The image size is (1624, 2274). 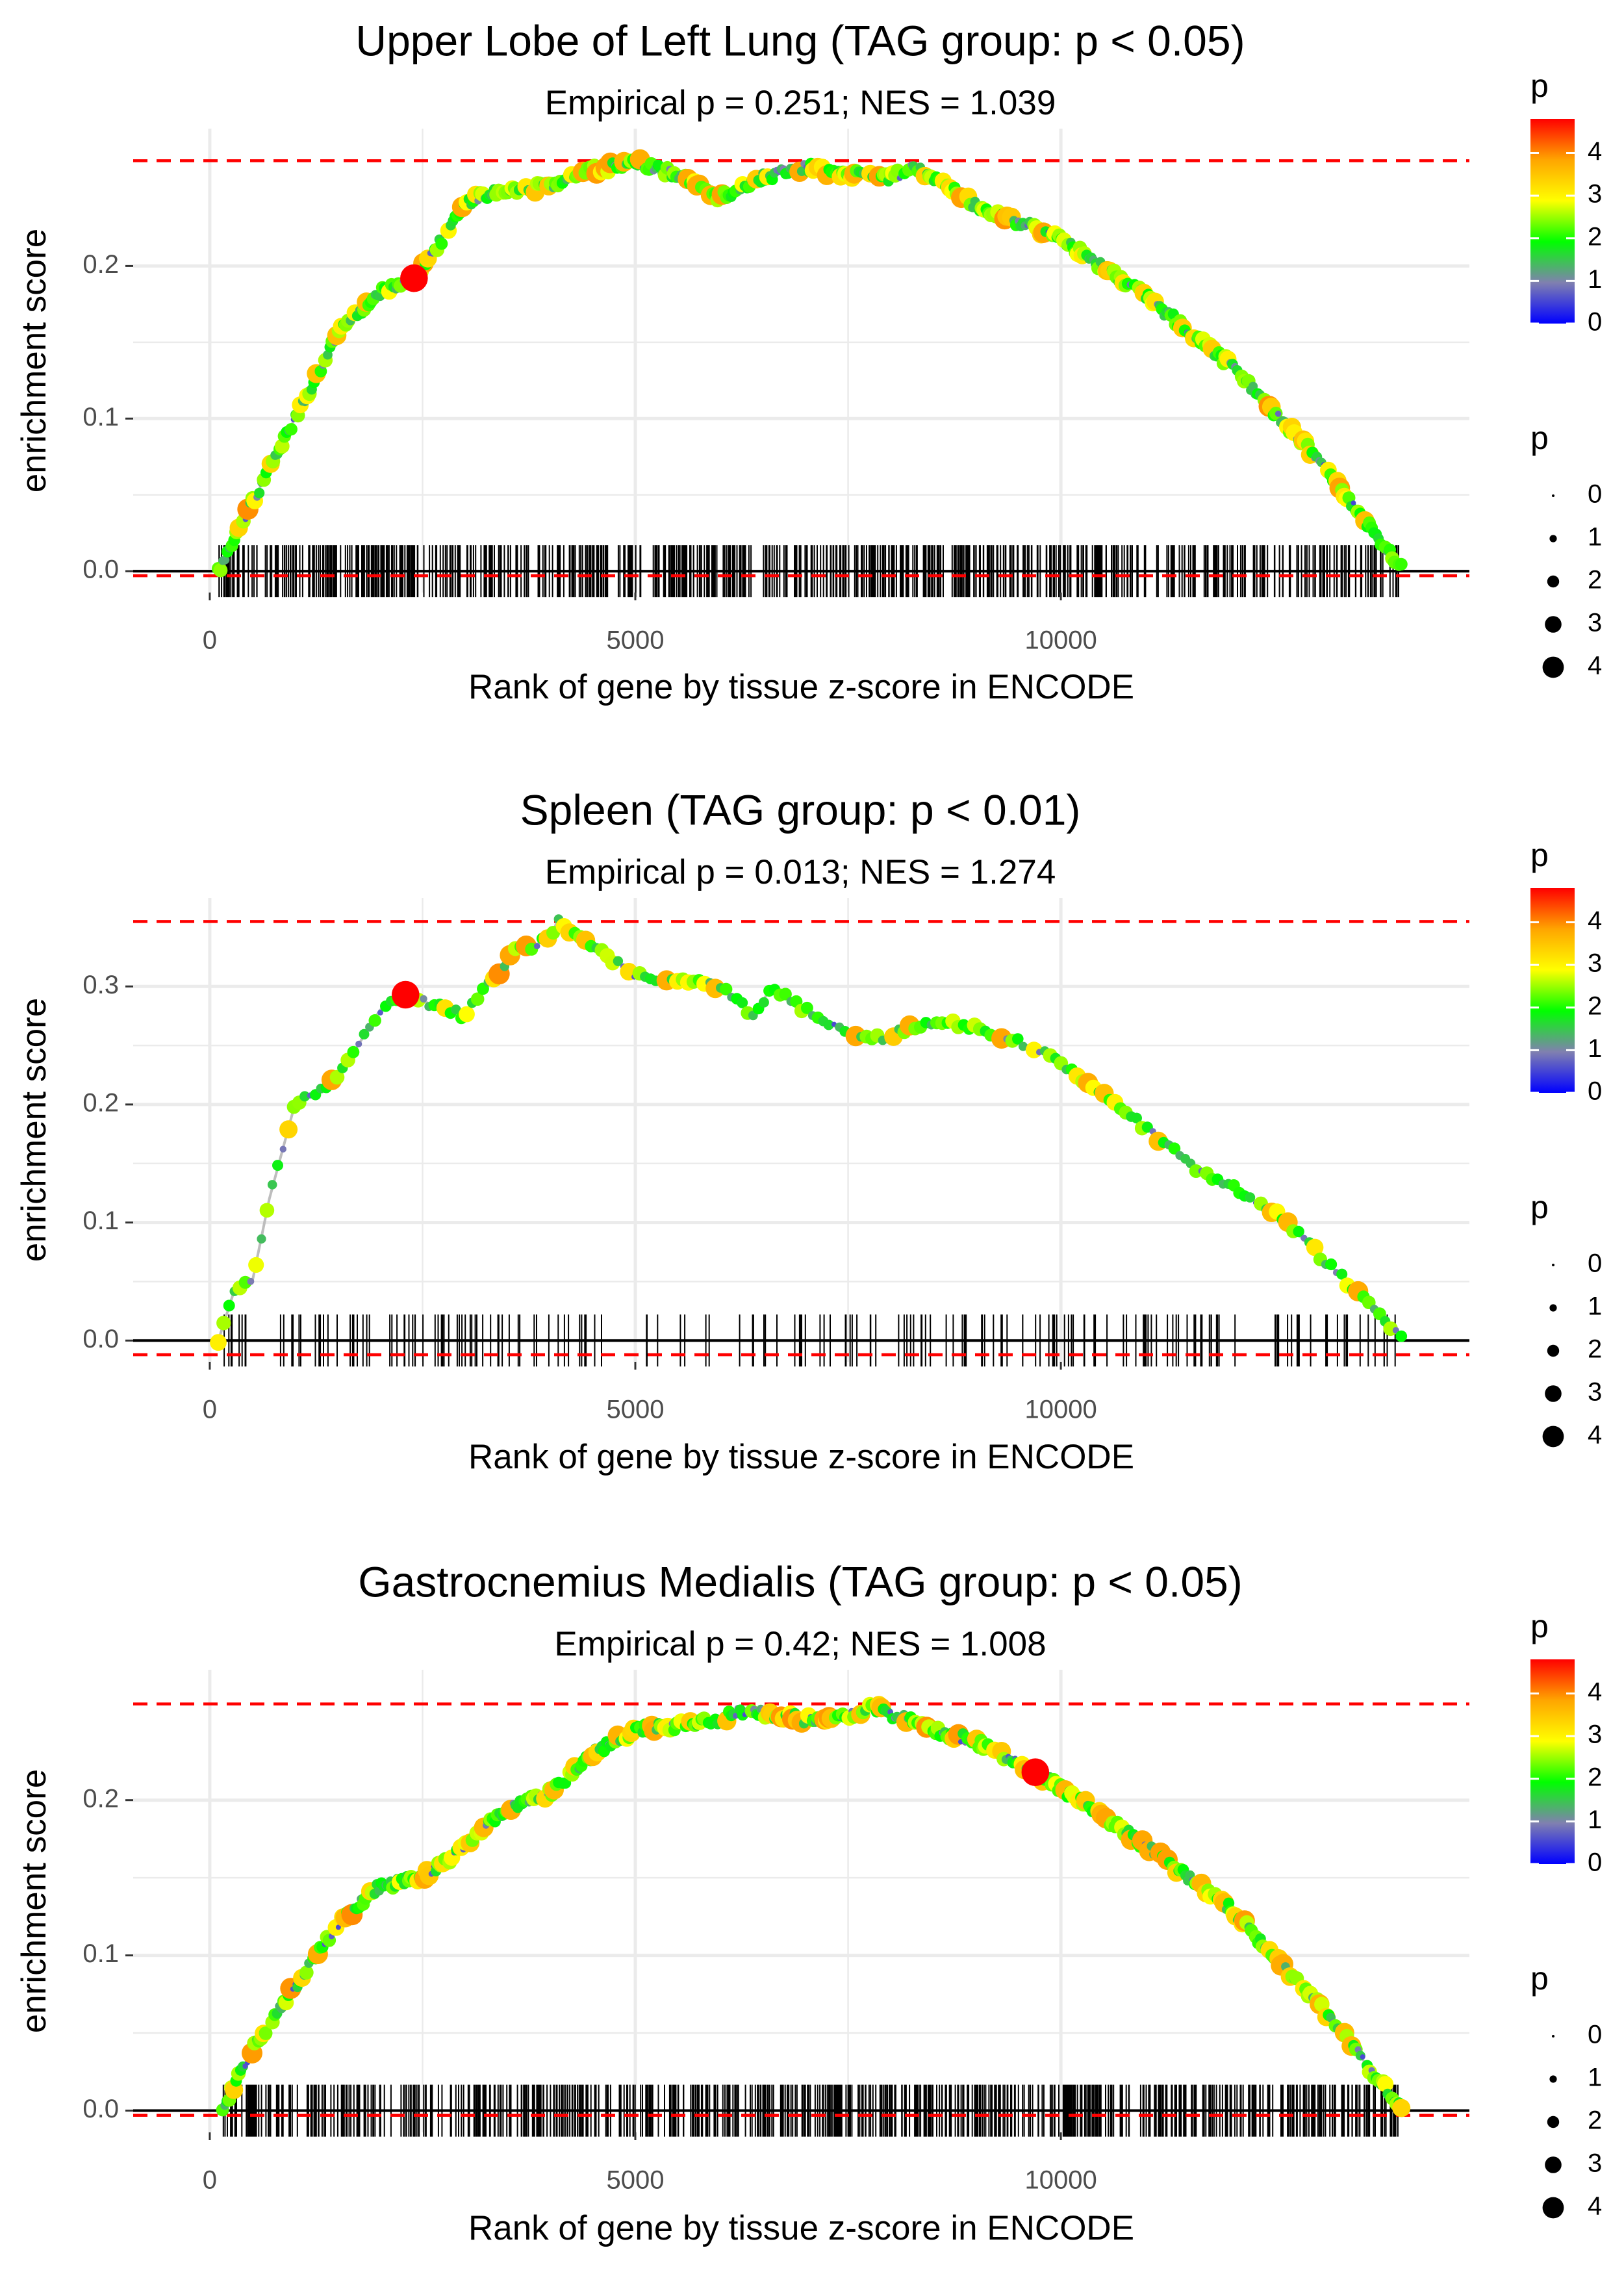 What do you see at coordinates (1566, 1914) in the screenshot?
I see `legend-panel-3: p 0 1 2 3 4 p 0 1 2 3 4` at bounding box center [1566, 1914].